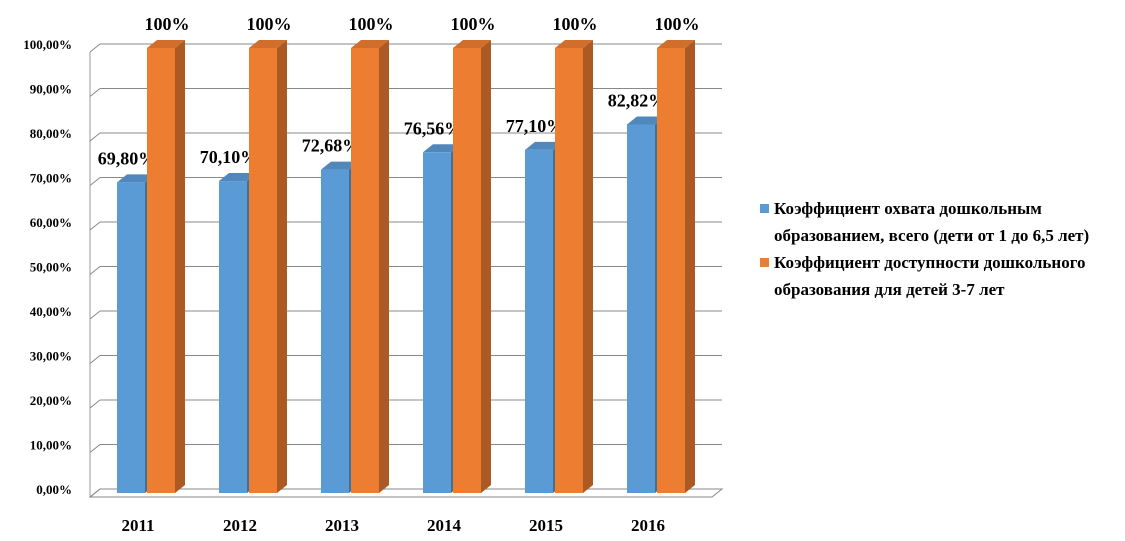  What do you see at coordinates (51, 444) in the screenshot?
I see `y-tick-label: 10,00%` at bounding box center [51, 444].